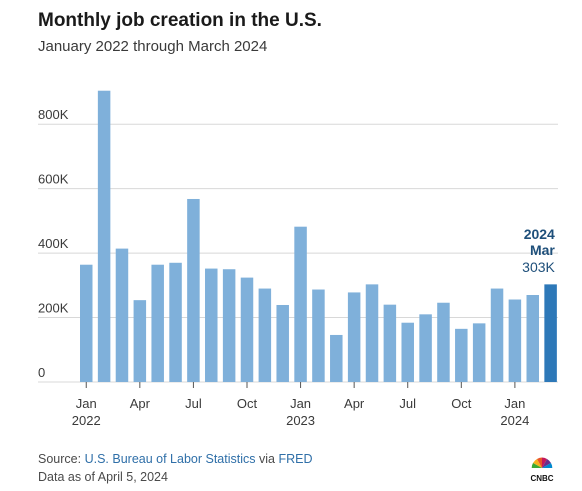 Image resolution: width=582 pixels, height=491 pixels. Describe the element at coordinates (180, 20) in the screenshot. I see `chart-title: Monthly job creation in the U.S.` at that location.